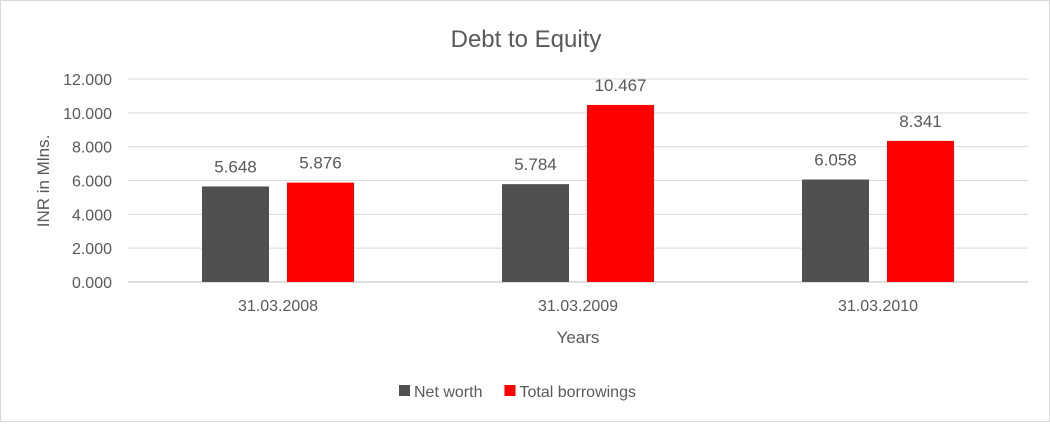 Image resolution: width=1050 pixels, height=428 pixels. Describe the element at coordinates (87, 114) in the screenshot. I see `y-tick-label: 10.000` at that location.